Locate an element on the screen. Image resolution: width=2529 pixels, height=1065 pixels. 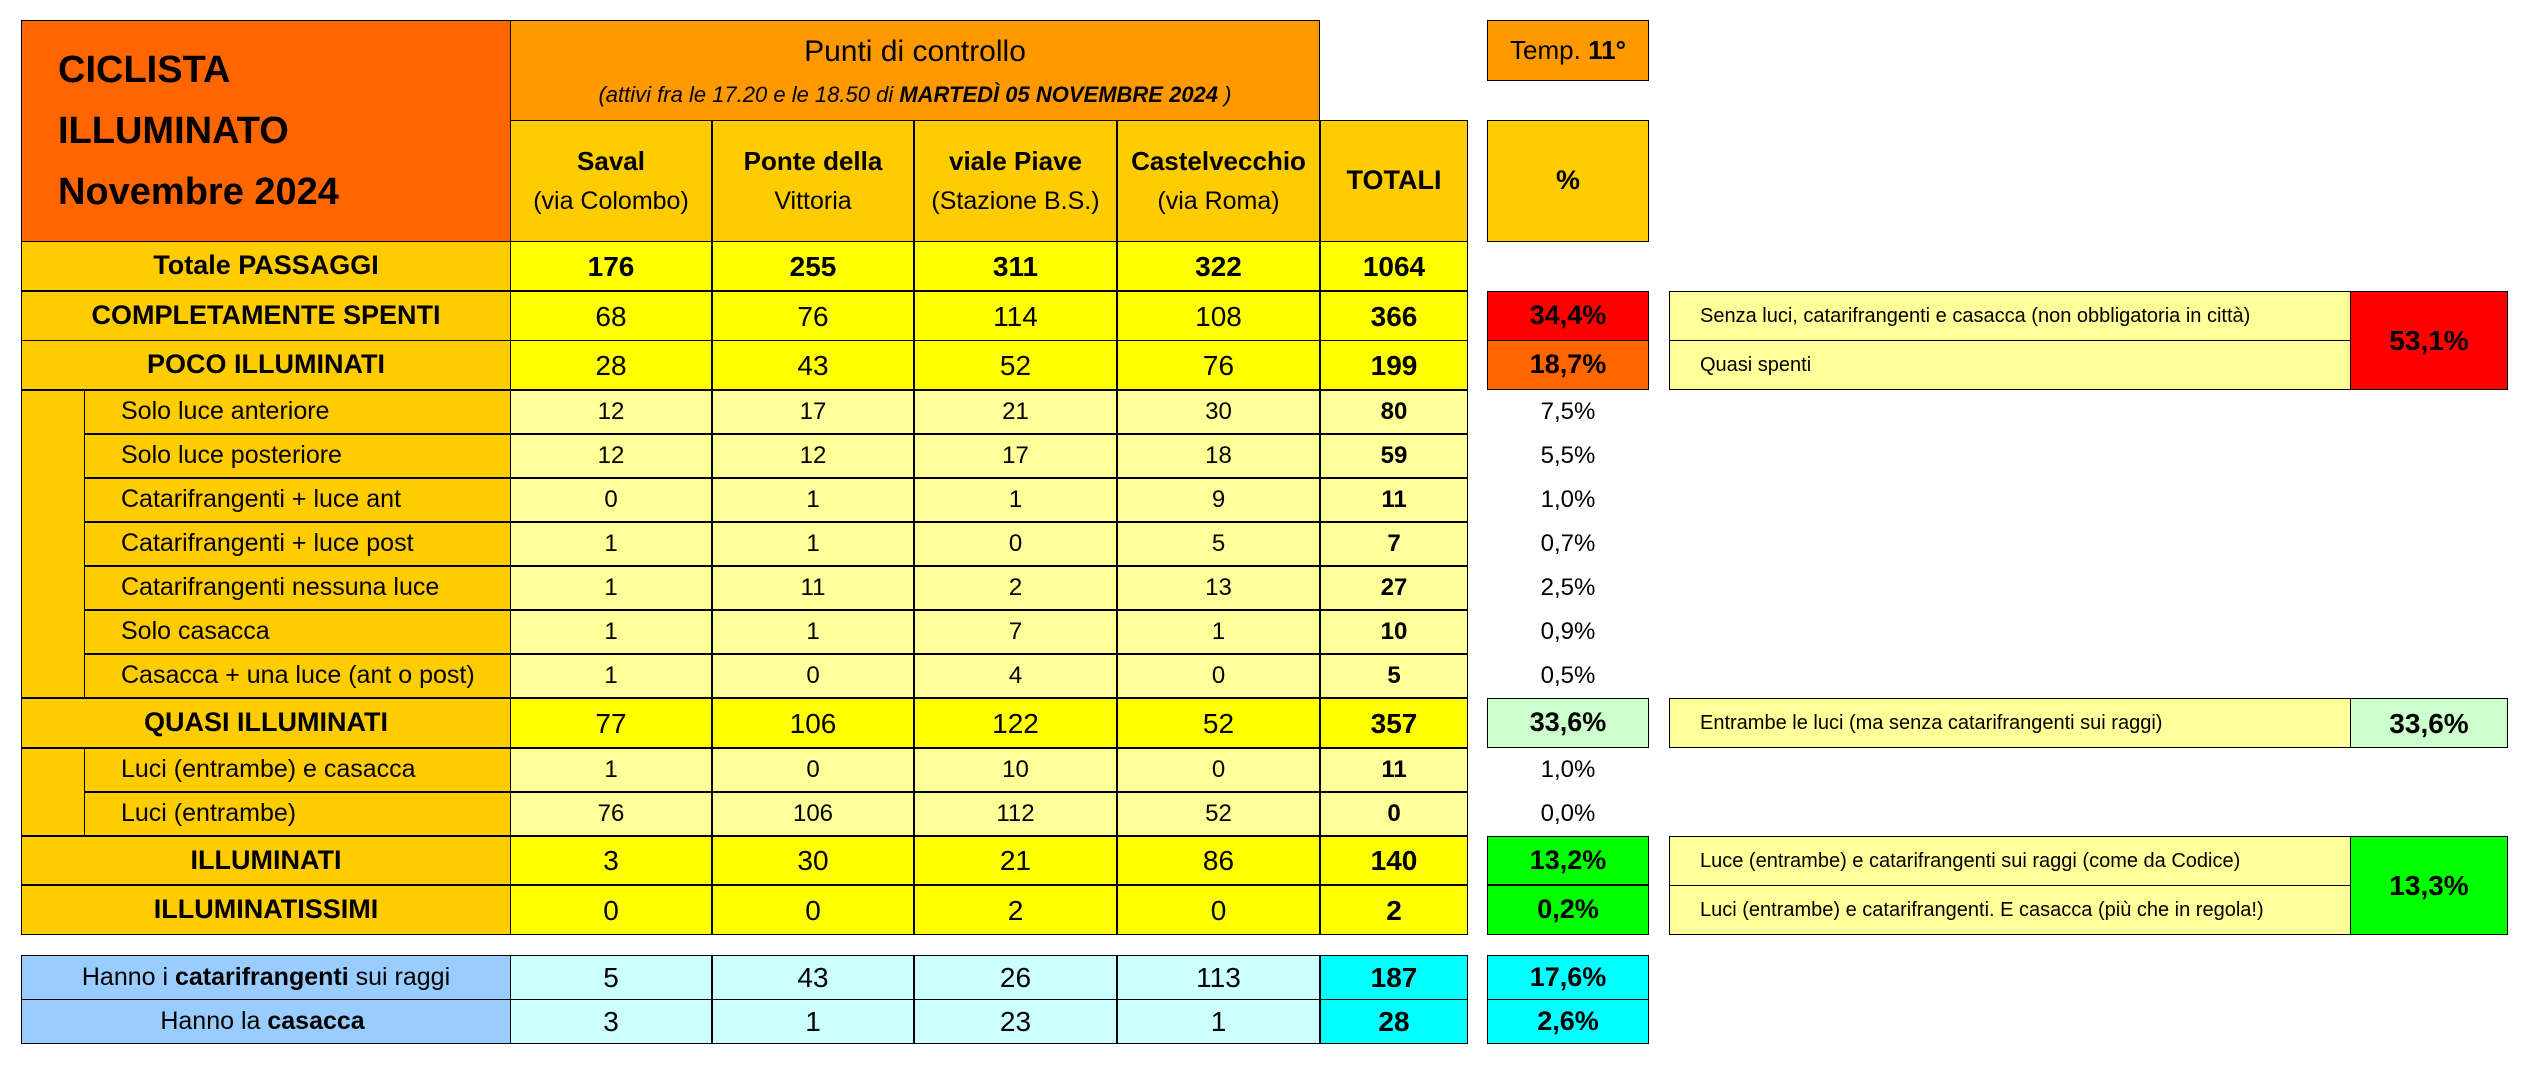
cell-value: 2 is located at coordinates (1015, 588).